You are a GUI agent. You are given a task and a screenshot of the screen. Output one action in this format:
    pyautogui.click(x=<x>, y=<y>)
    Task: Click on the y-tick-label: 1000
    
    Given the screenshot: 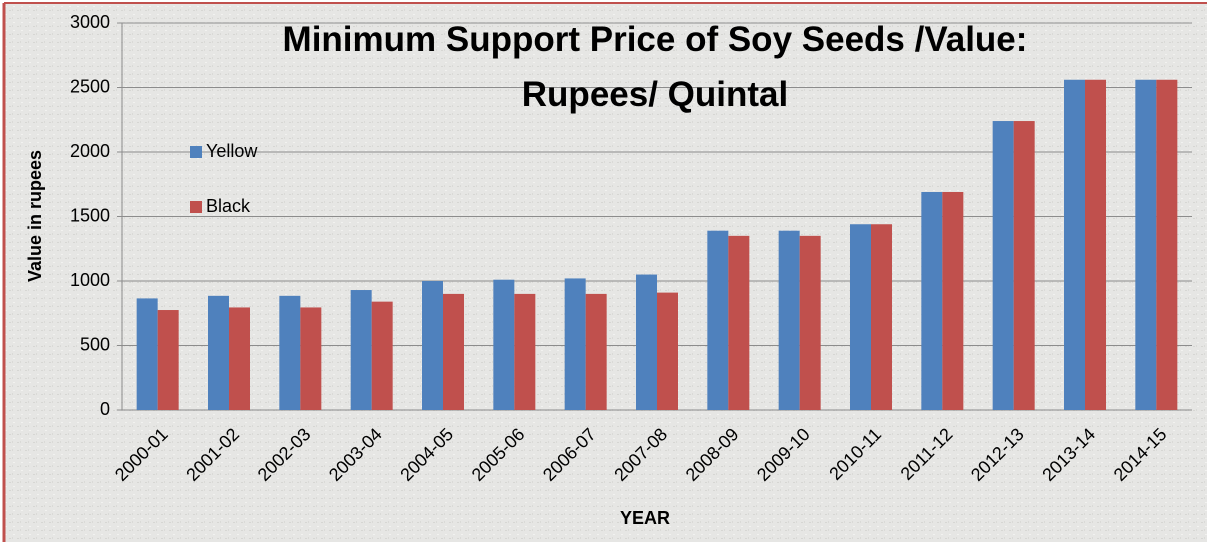 What is the action you would take?
    pyautogui.click(x=90, y=280)
    